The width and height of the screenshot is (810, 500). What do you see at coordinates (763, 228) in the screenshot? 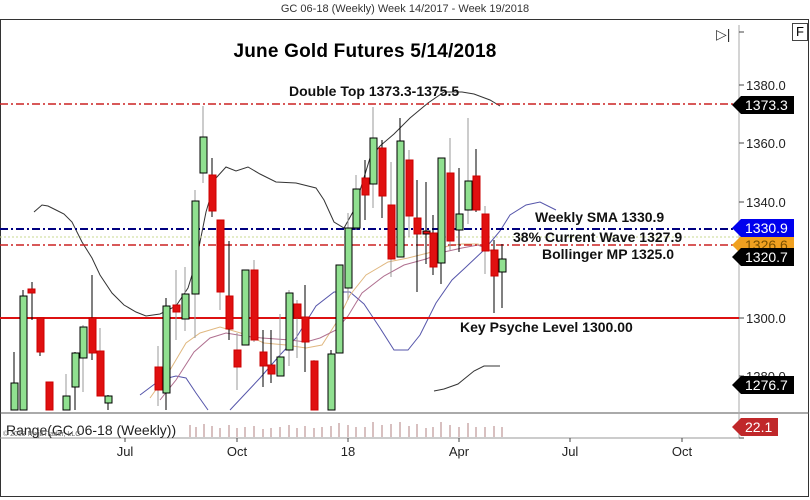
I see `price-tag-sma: 1330.9` at bounding box center [763, 228].